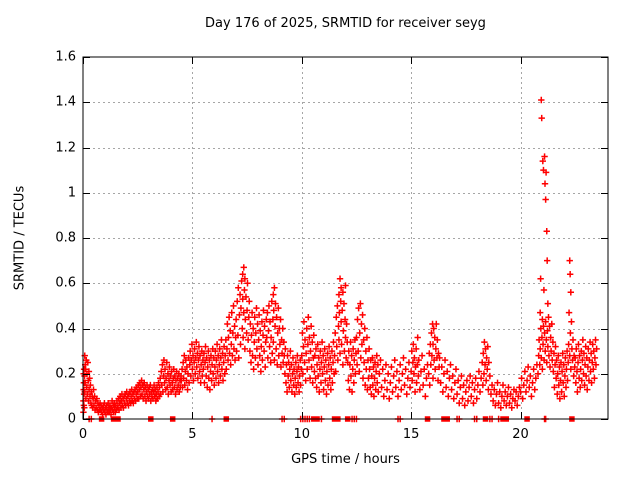 This screenshot has width=640, height=480. I want to click on x-tick-label: 20, so click(520, 434).